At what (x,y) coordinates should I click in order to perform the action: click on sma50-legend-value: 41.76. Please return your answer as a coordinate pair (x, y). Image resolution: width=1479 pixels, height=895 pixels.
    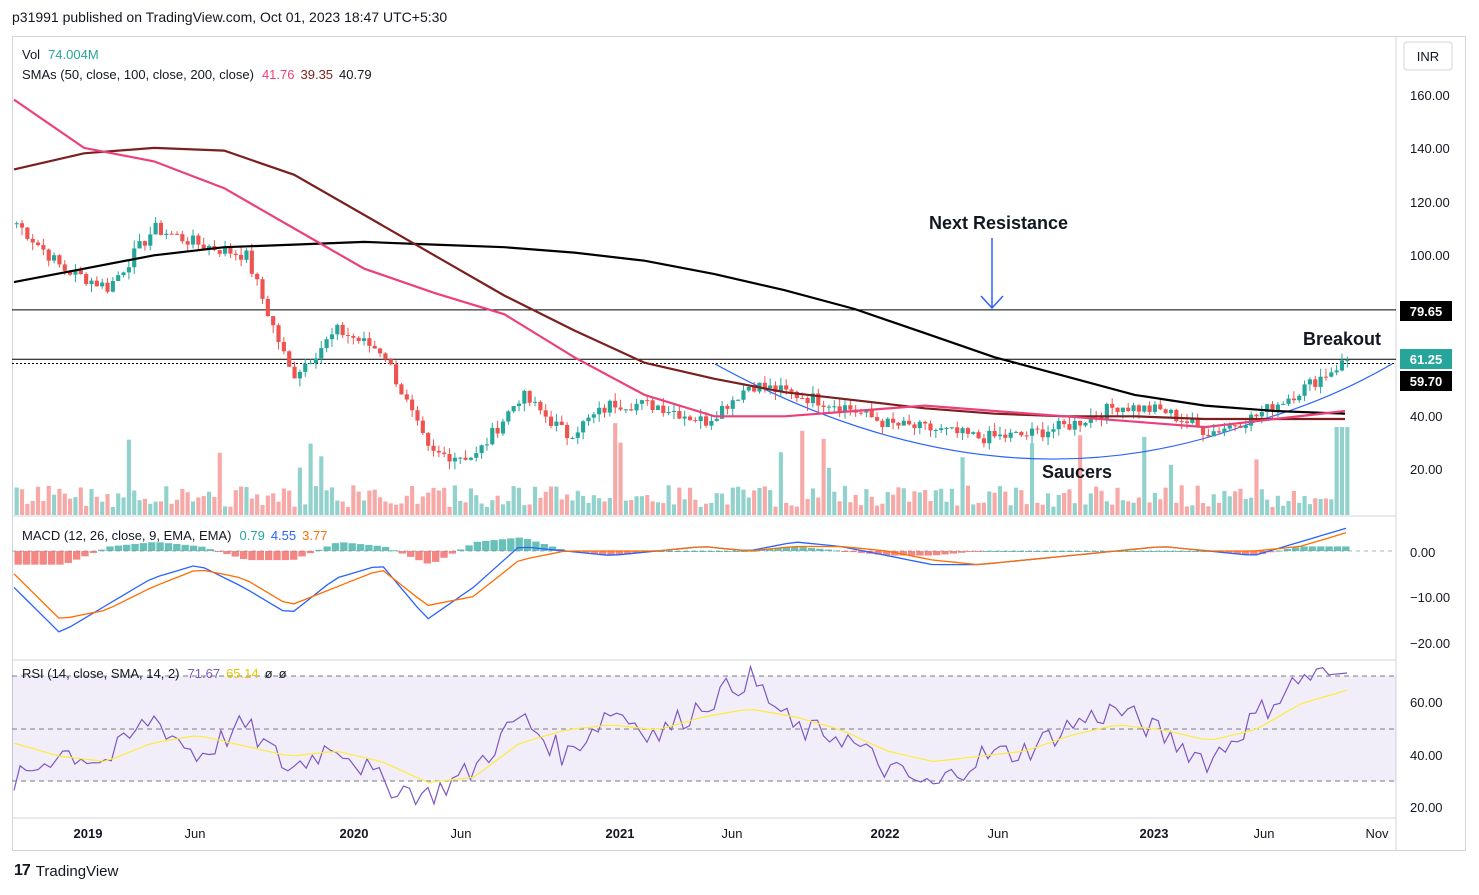
    Looking at the image, I should click on (278, 74).